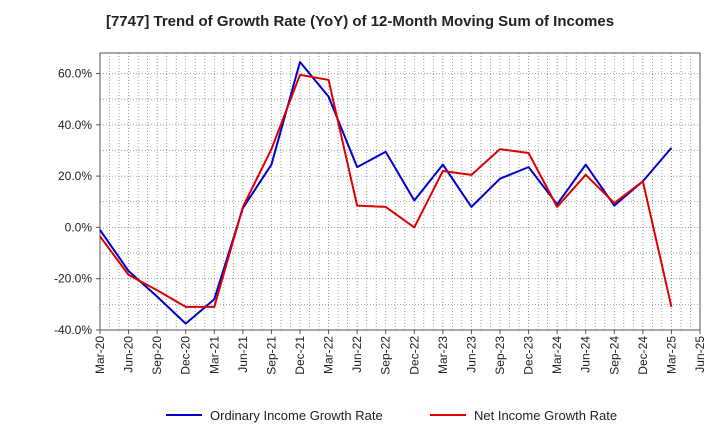 The width and height of the screenshot is (720, 440). What do you see at coordinates (586, 354) in the screenshot?
I see `x-tick-label: Jun-24` at bounding box center [586, 354].